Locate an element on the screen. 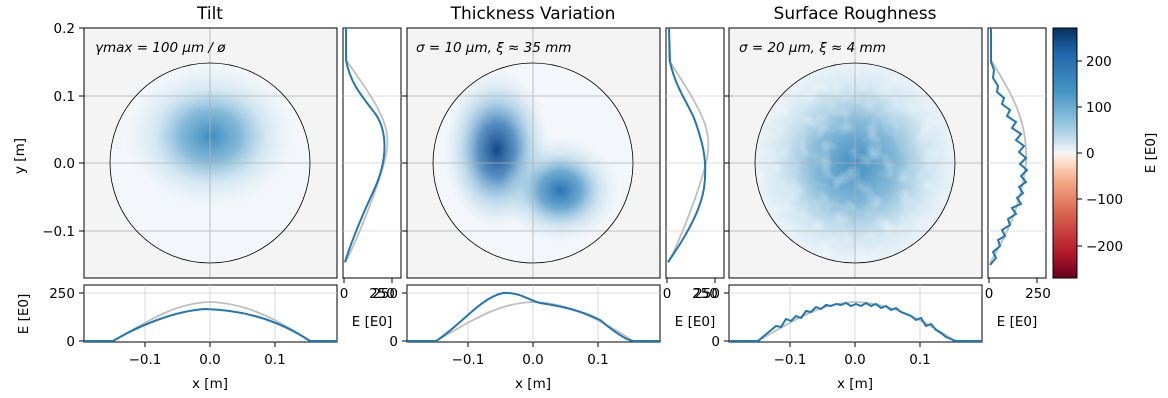 The height and width of the screenshot is (398, 1168). colorbar-tick-label: 100 is located at coordinates (1099, 108).